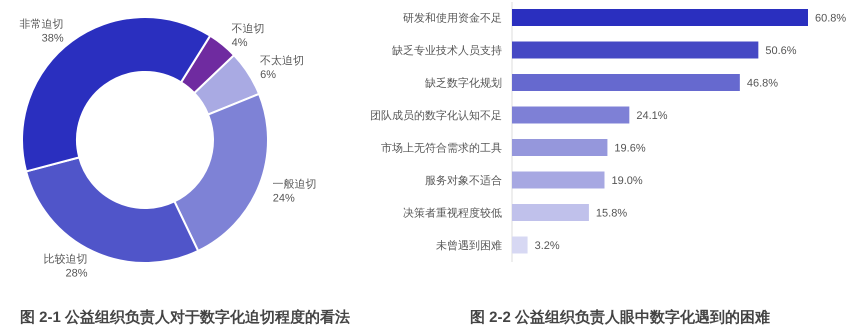  I want to click on data-label: 28%, so click(77, 273).